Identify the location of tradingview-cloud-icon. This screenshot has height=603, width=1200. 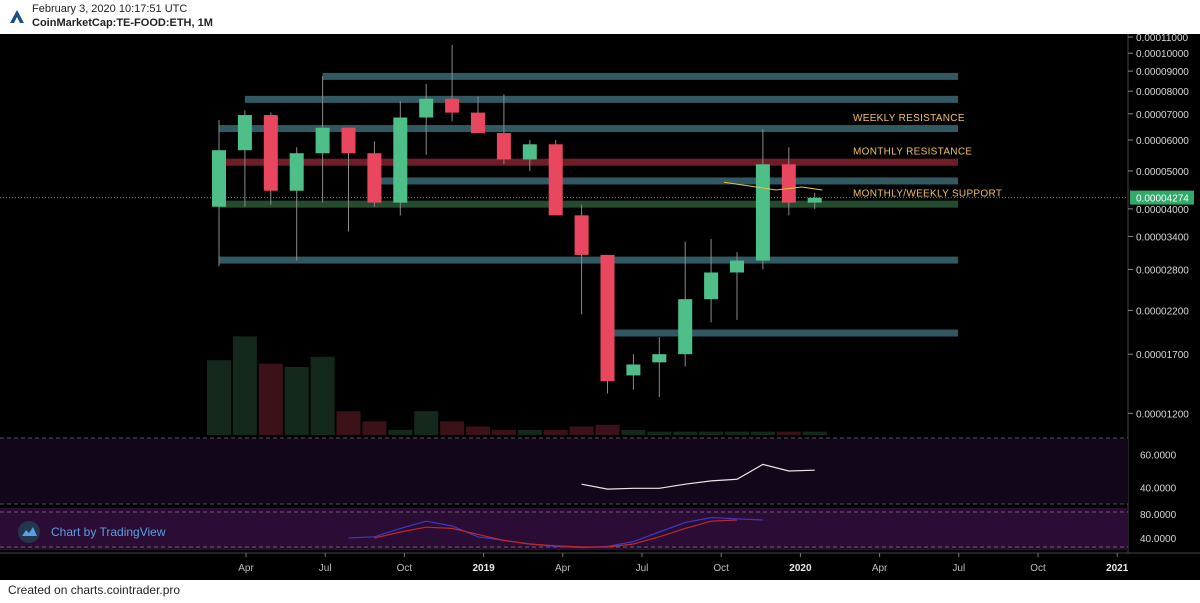
(29, 531).